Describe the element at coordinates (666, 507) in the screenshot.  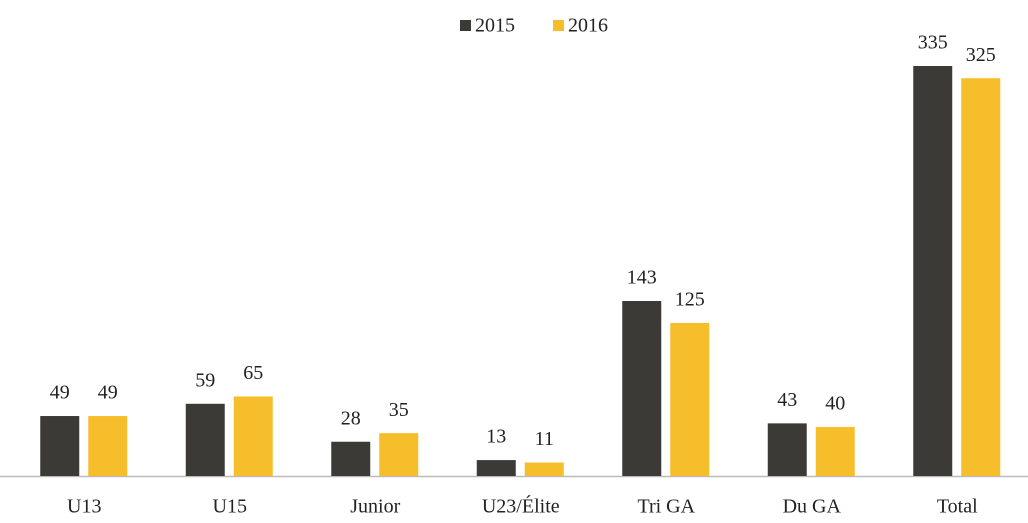
I see `x-tick-label: Tri GA` at that location.